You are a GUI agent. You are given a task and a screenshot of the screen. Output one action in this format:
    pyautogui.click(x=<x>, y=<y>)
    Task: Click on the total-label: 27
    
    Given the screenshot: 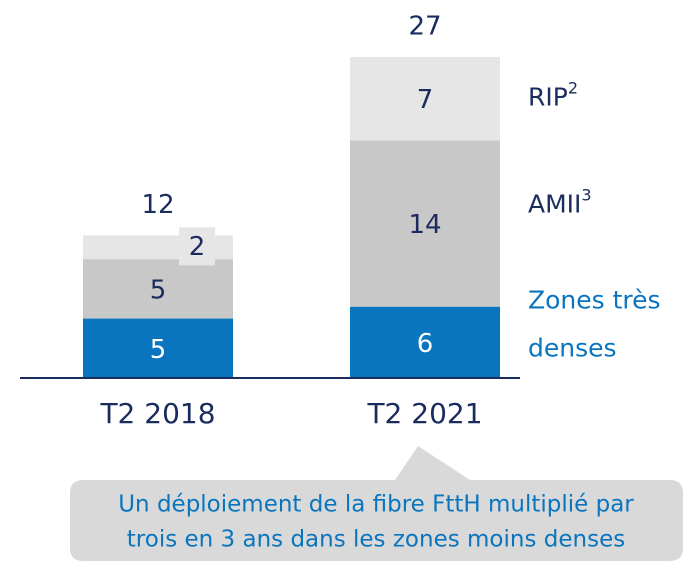 What is the action you would take?
    pyautogui.click(x=424, y=27)
    